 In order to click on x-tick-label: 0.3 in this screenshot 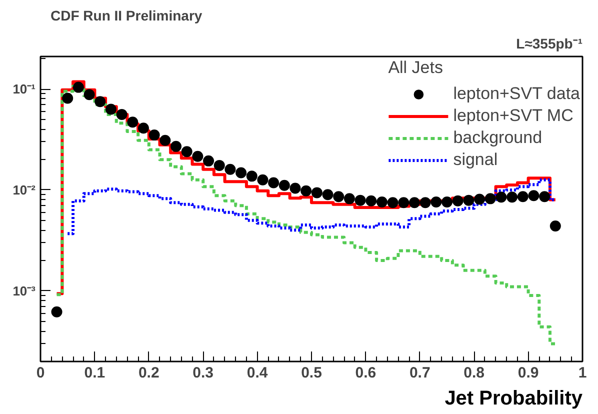, I will do `click(203, 373)`.